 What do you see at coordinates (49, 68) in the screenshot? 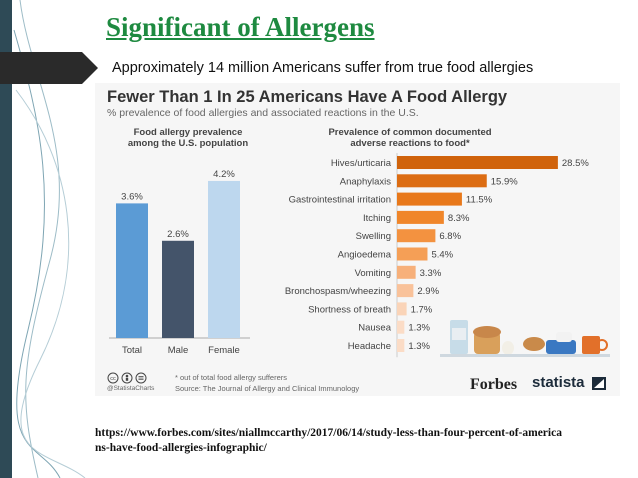
I see `arrow-marker` at bounding box center [49, 68].